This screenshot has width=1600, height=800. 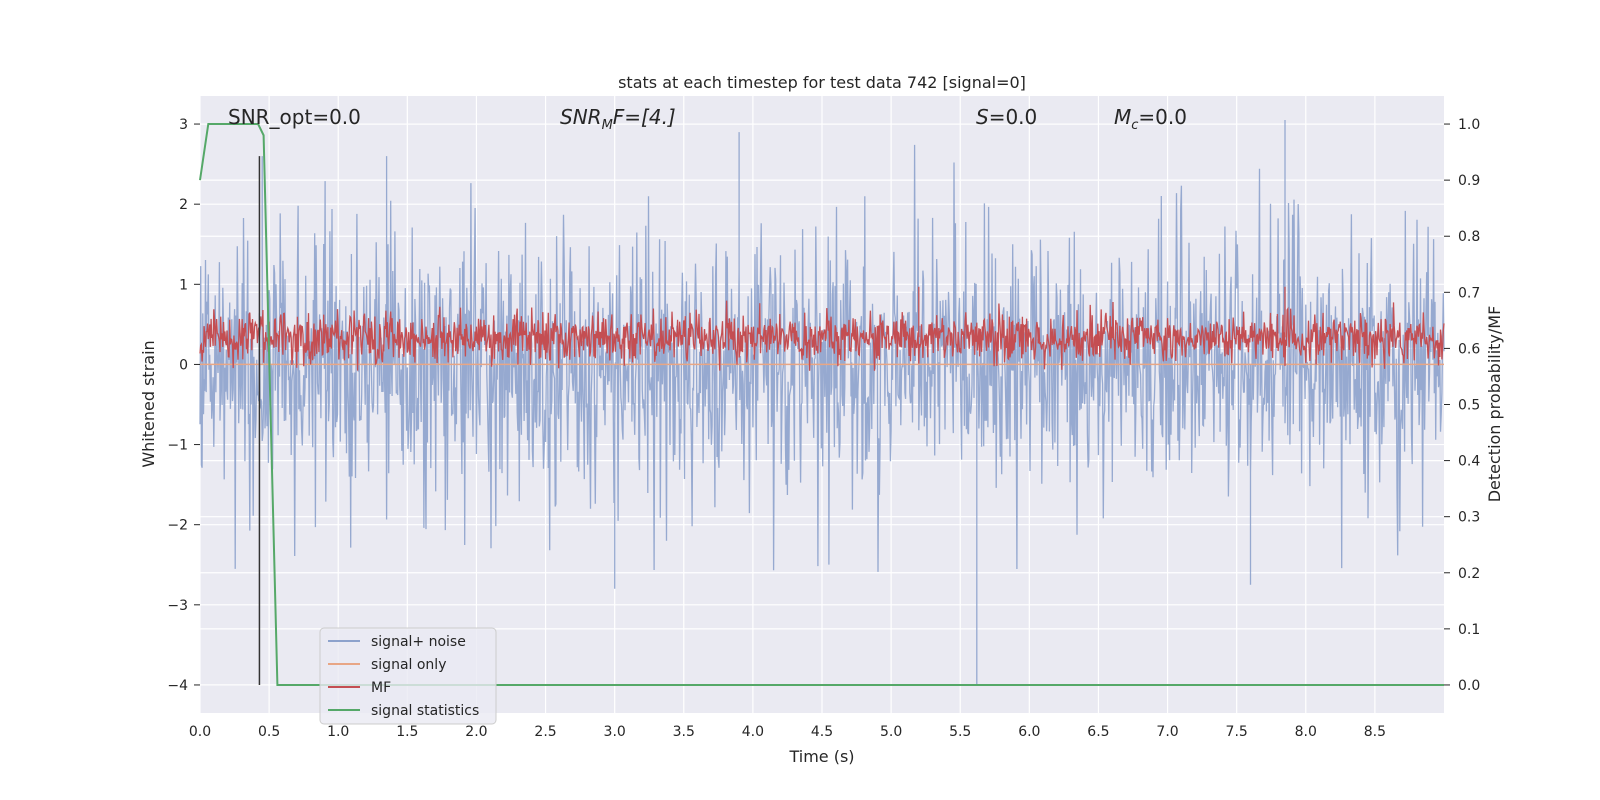 What do you see at coordinates (1469, 406) in the screenshot?
I see `y-tick-label-right: 0.5` at bounding box center [1469, 406].